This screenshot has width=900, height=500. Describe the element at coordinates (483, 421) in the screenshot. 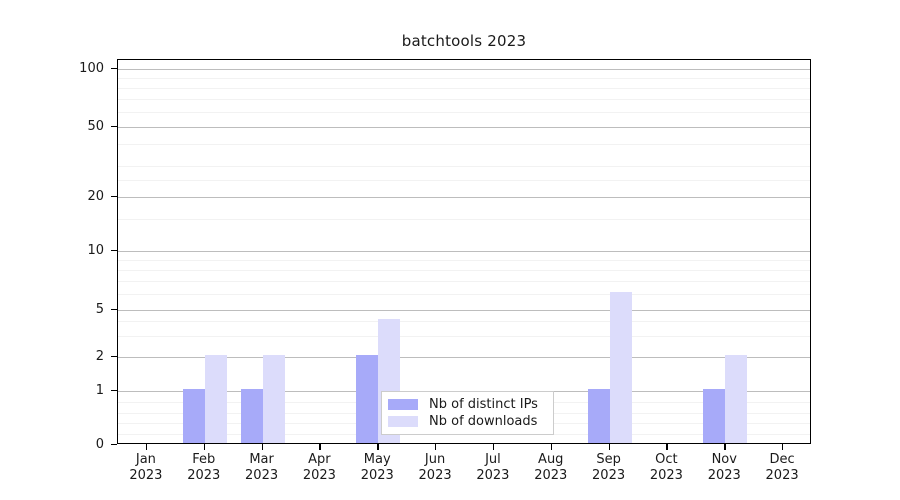

I see `legend-label-downloads: Nb of downloads` at that location.